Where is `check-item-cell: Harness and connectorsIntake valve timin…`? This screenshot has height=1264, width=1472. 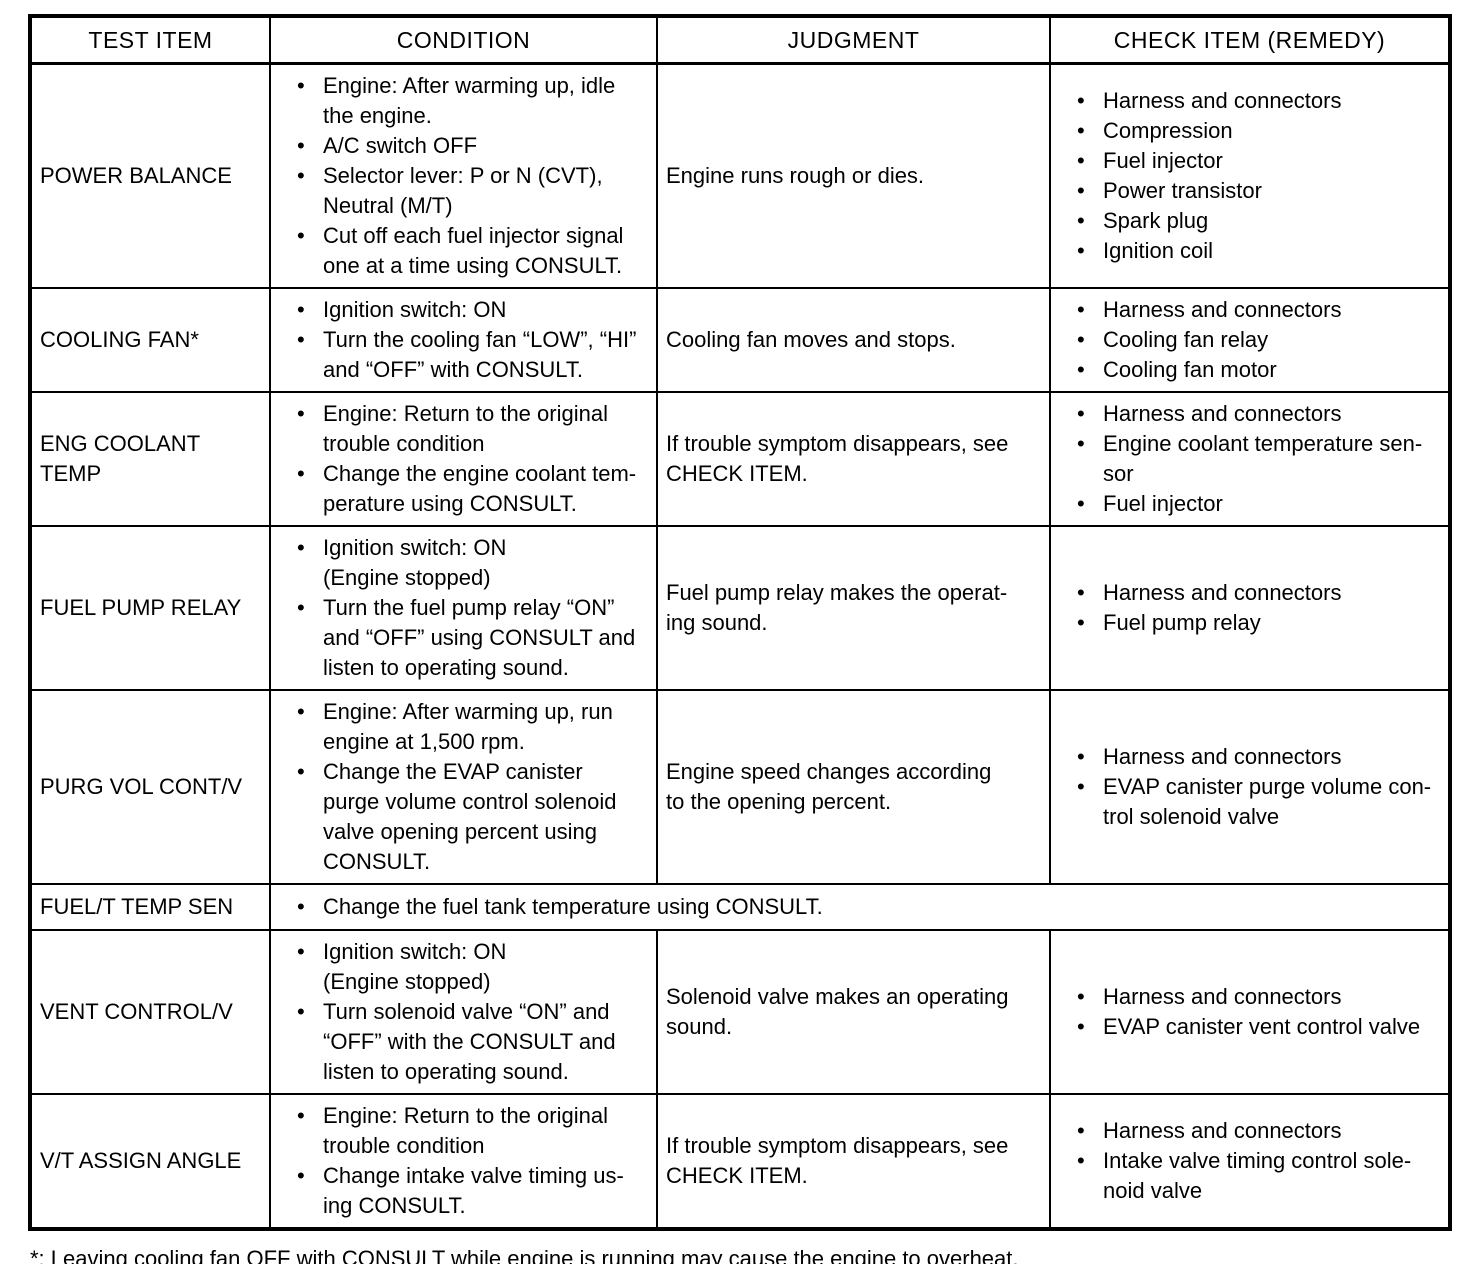
check-item-cell: Harness and connectorsIntake valve timin… is located at coordinates (1250, 1161).